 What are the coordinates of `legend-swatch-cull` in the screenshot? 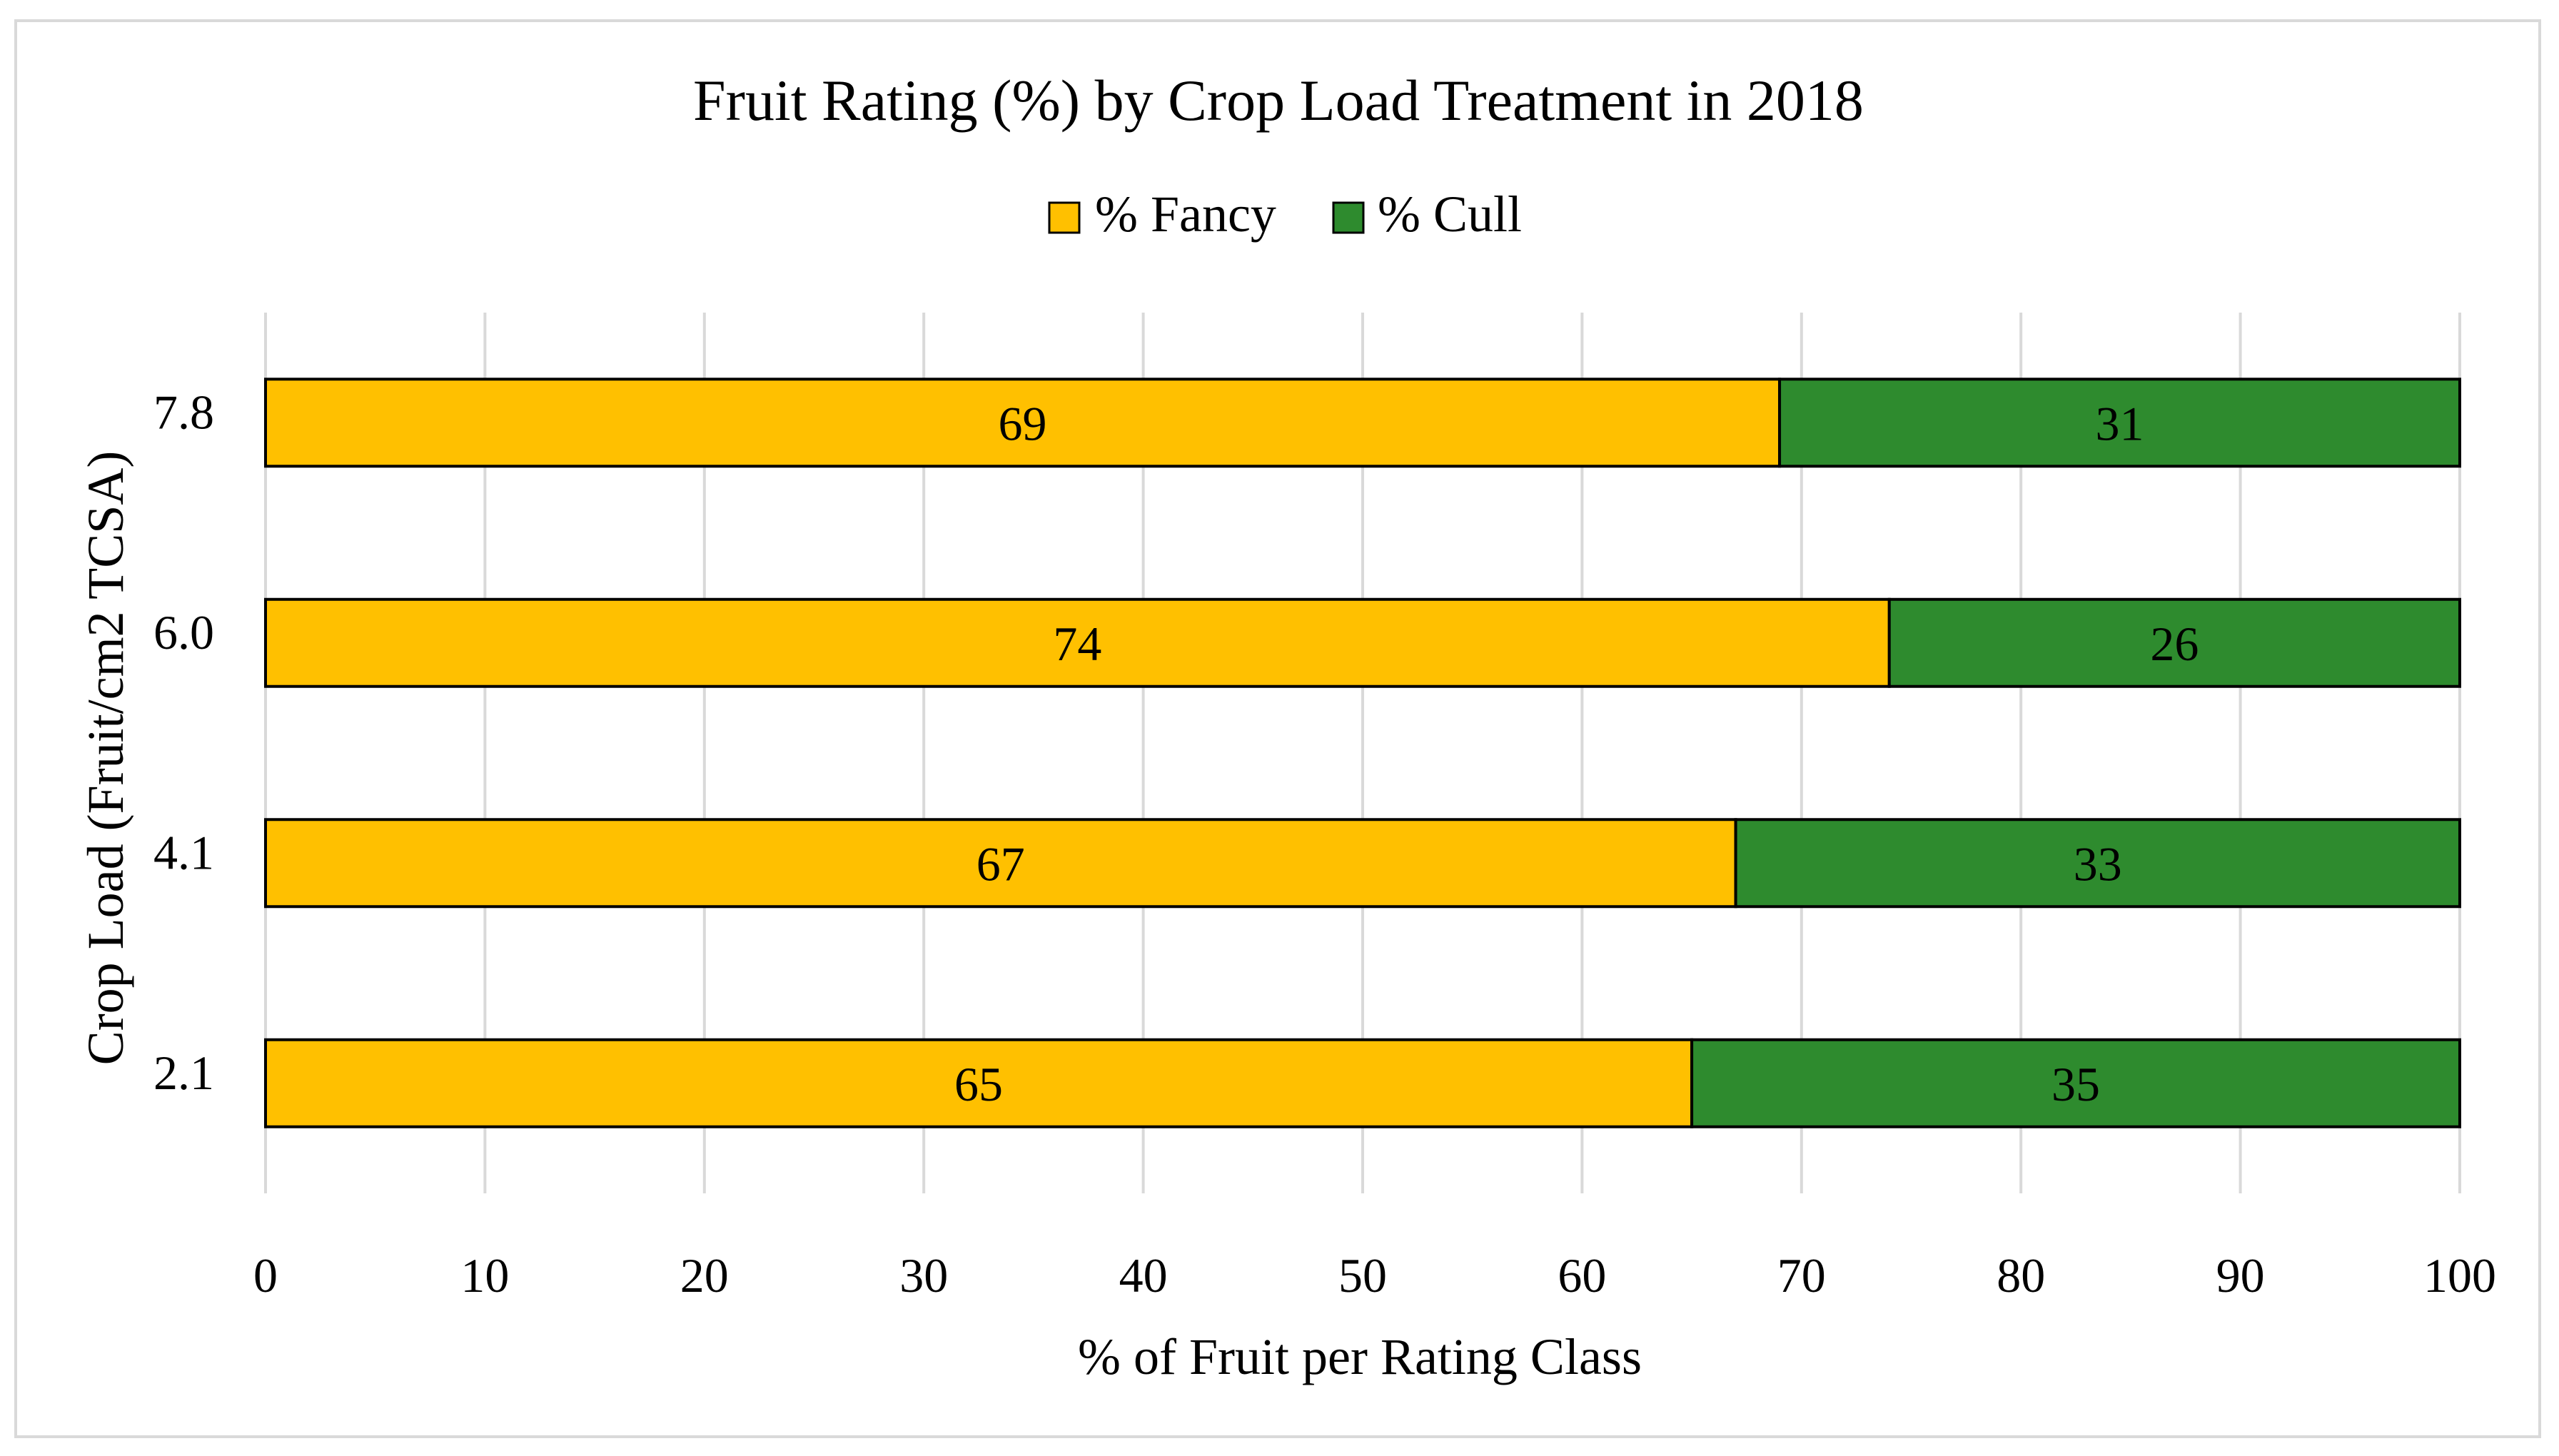 It's located at (1349, 217).